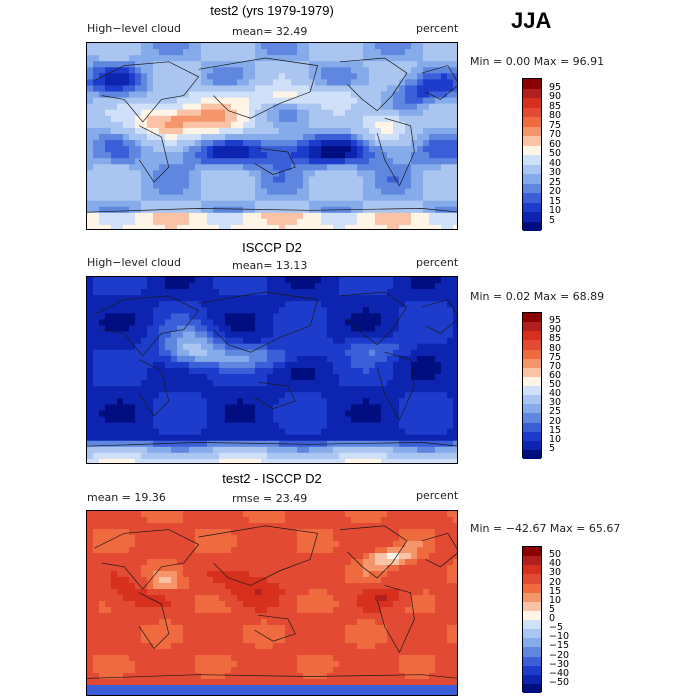 This screenshot has height=700, width=700. Describe the element at coordinates (532, 327) in the screenshot. I see `colorbar-swatch` at that location.